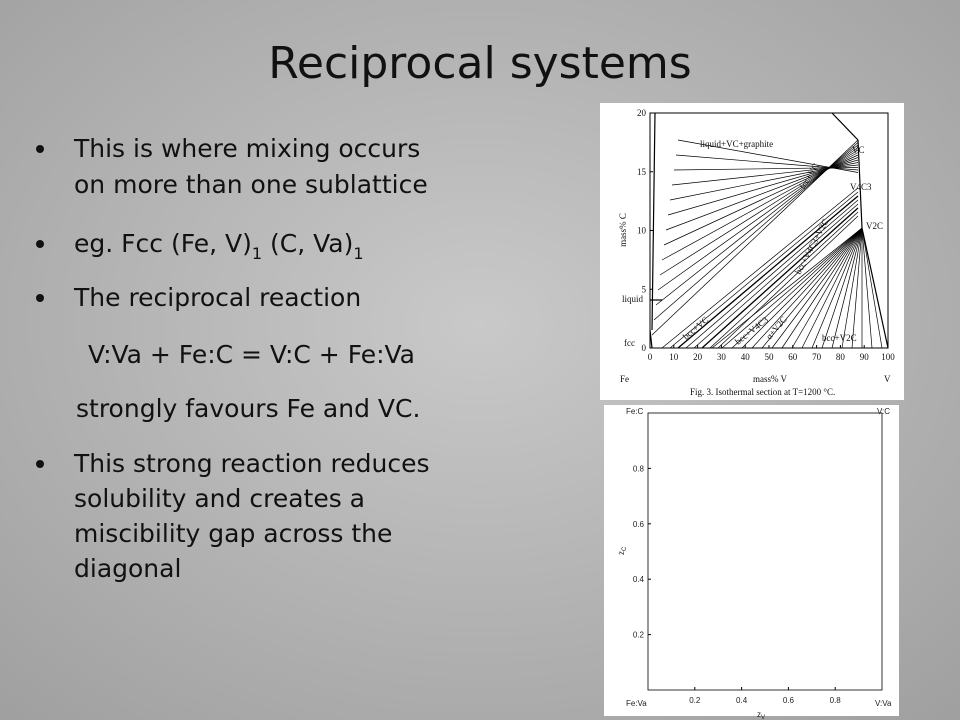 This screenshot has height=720, width=960. Describe the element at coordinates (722, 357) in the screenshot. I see `x-tick-label: 30` at that location.